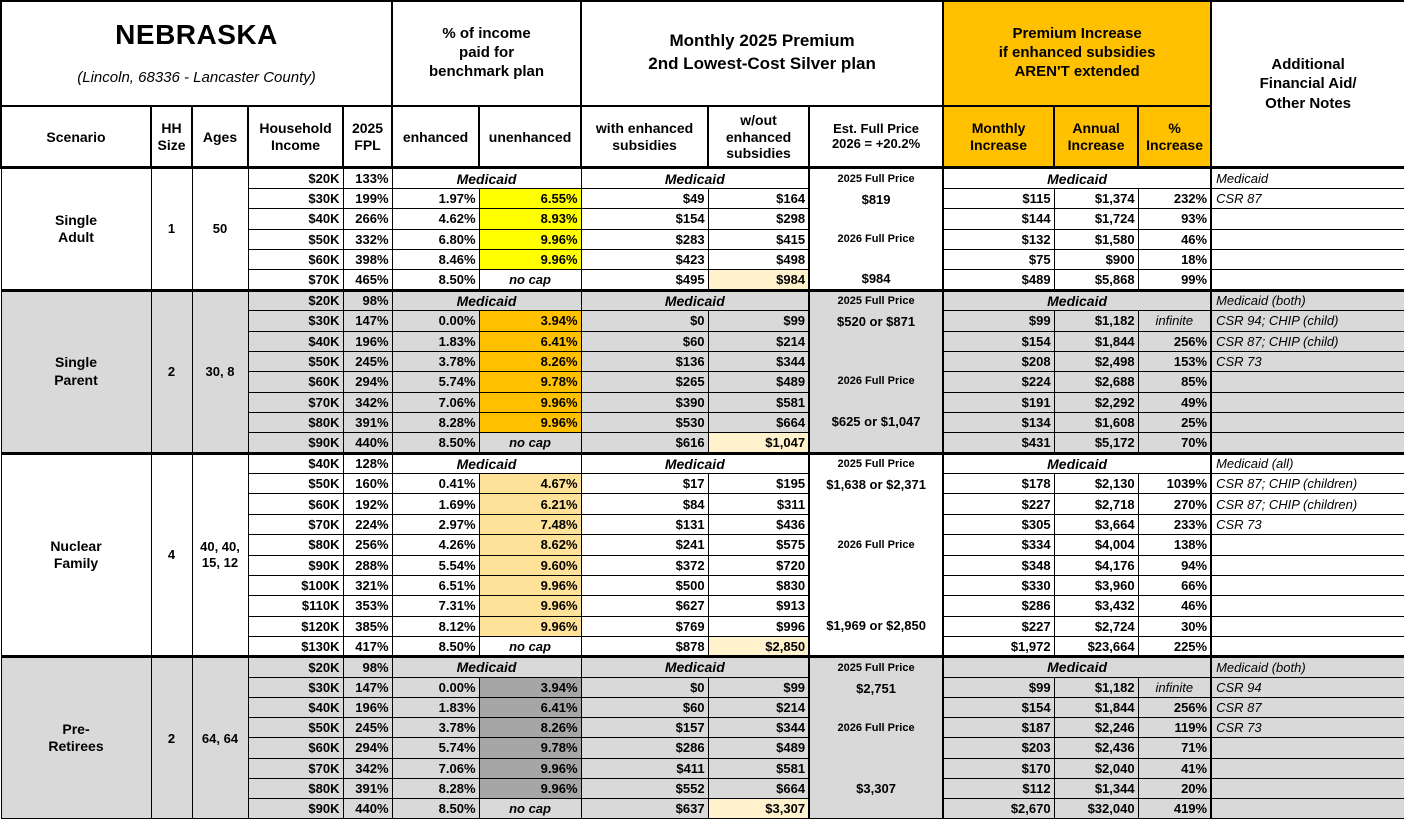  Describe the element at coordinates (1307, 484) in the screenshot. I see `cell-note: CSR 87; CHIP (children)` at that location.